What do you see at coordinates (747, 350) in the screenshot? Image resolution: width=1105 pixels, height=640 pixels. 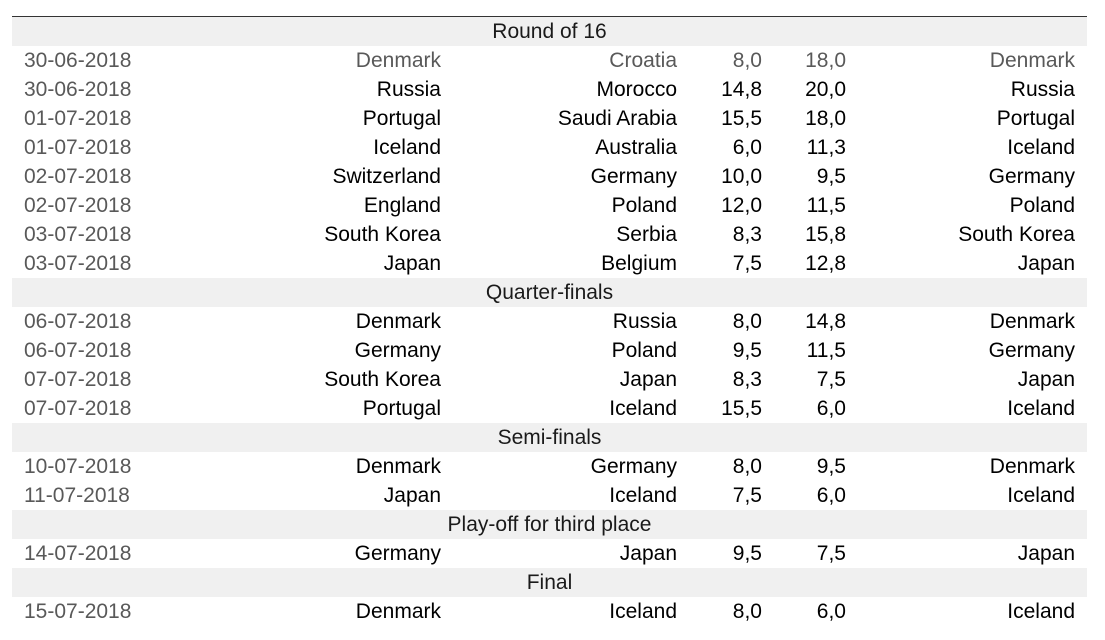 I see `home-score: 9,5` at bounding box center [747, 350].